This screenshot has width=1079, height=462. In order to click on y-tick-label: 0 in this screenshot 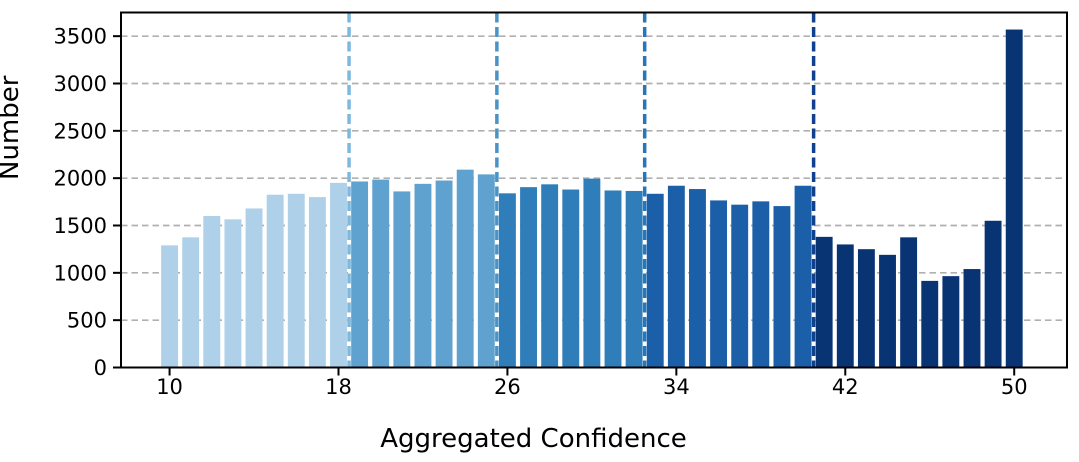, I will do `click(100, 368)`.